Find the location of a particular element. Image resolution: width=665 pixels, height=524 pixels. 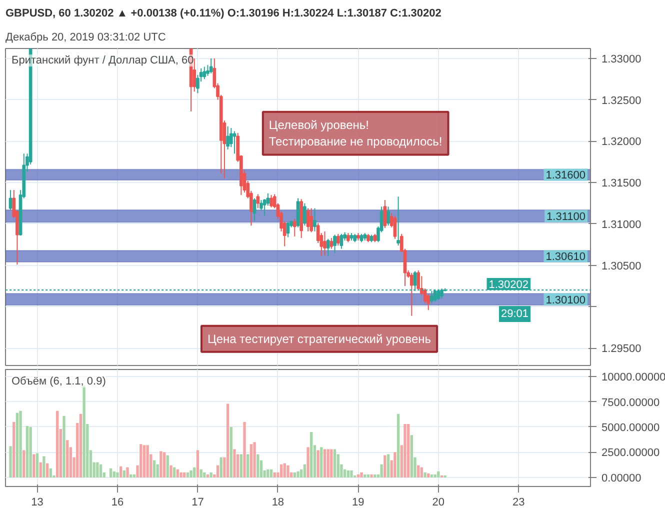

ref-line-label: 1.30202 is located at coordinates (508, 285).